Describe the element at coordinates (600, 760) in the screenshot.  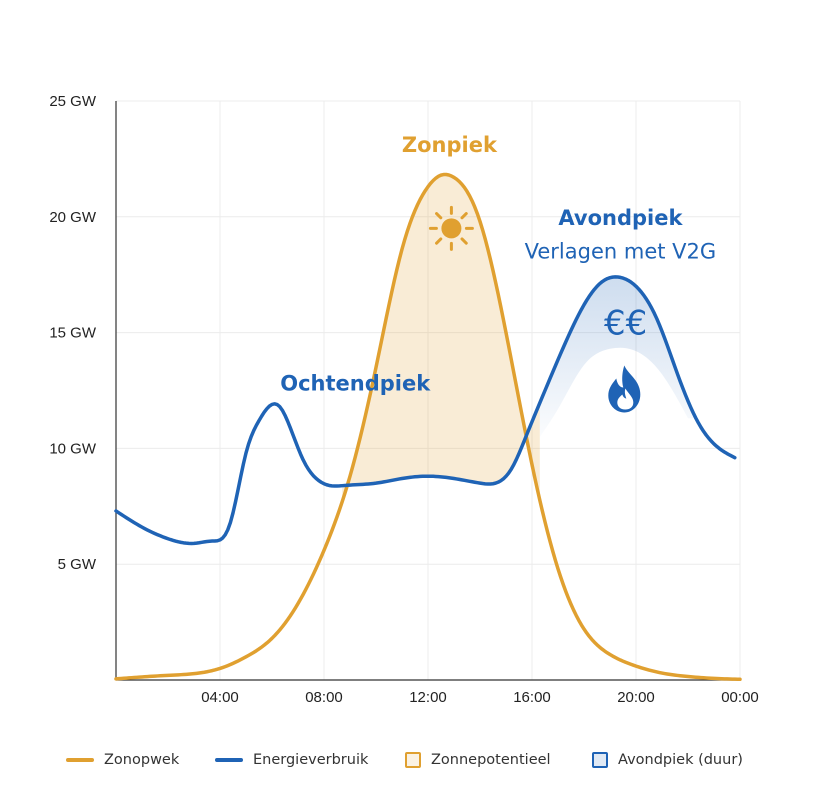
I see `legend-swatch-avondpiek` at that location.